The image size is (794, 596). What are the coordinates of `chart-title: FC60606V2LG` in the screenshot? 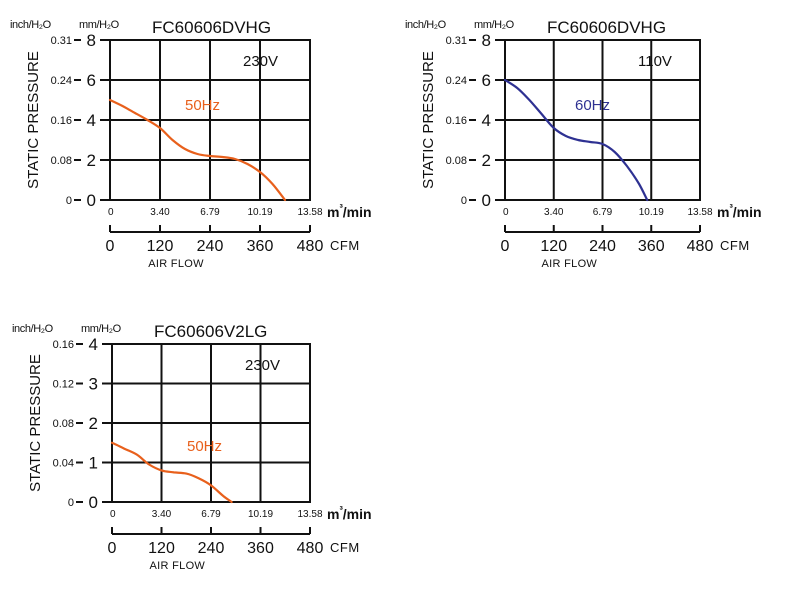 It's located at (210, 331).